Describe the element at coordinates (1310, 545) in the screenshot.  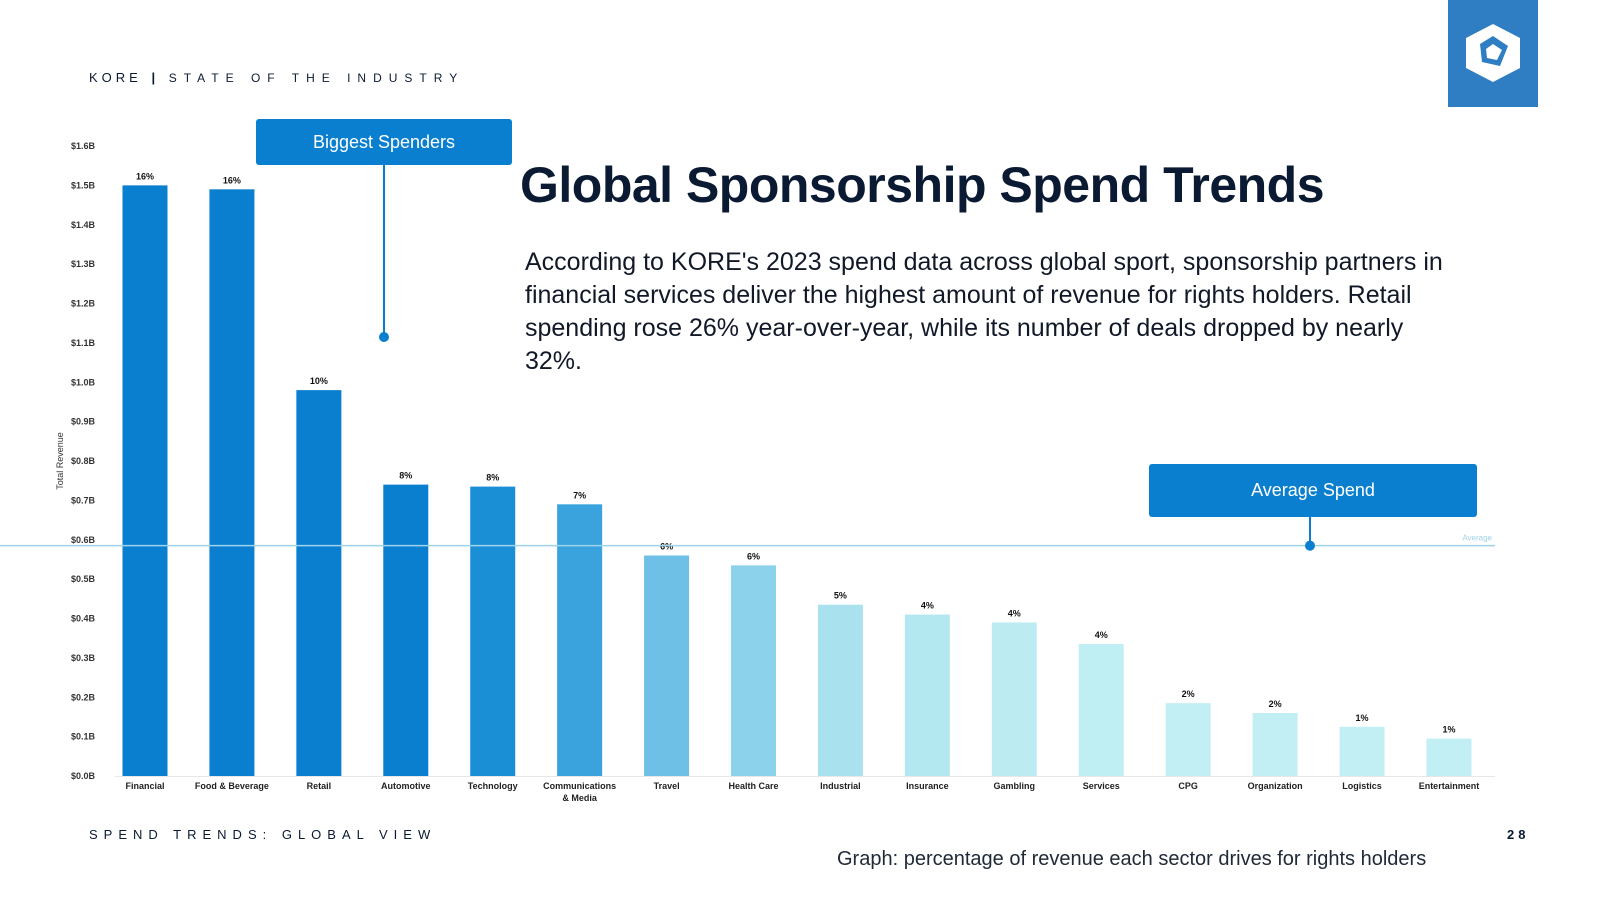
I see `average-spend-dot` at that location.